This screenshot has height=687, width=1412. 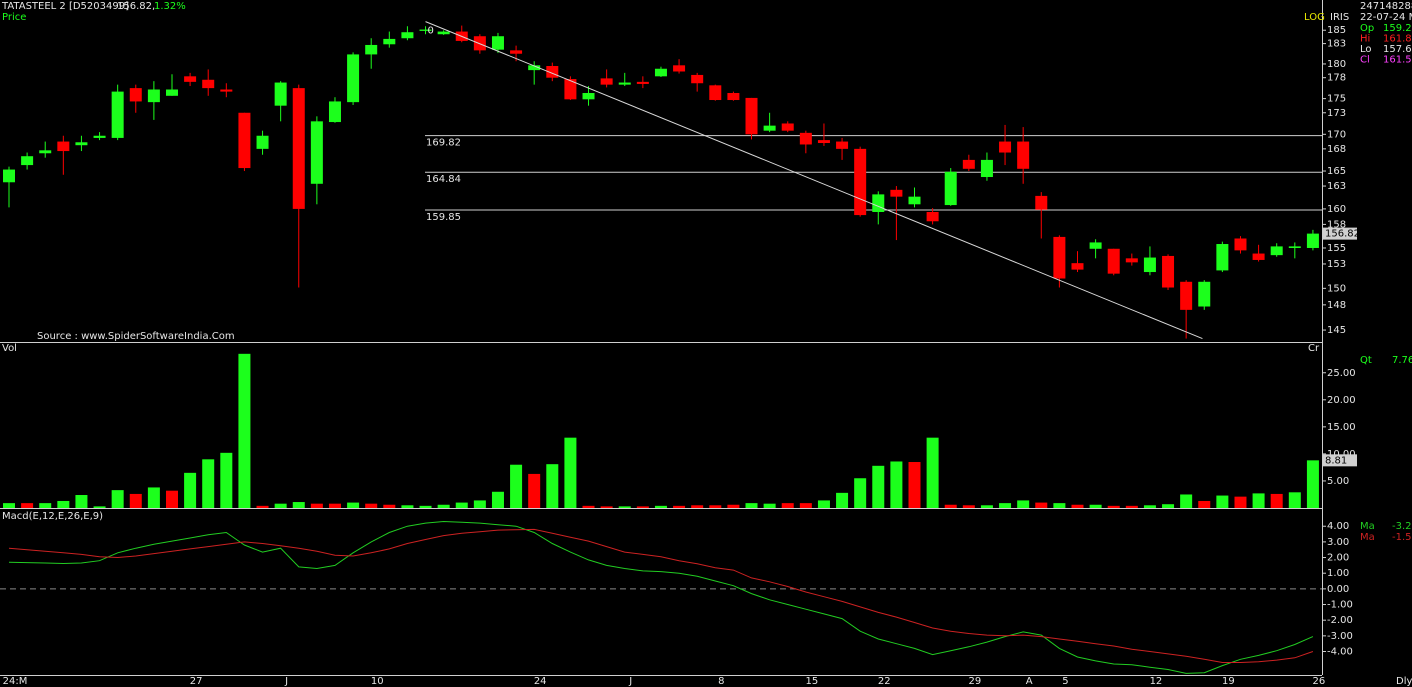 I want to click on info-date: 22-07-24 Mo, so click(x=1386, y=17).